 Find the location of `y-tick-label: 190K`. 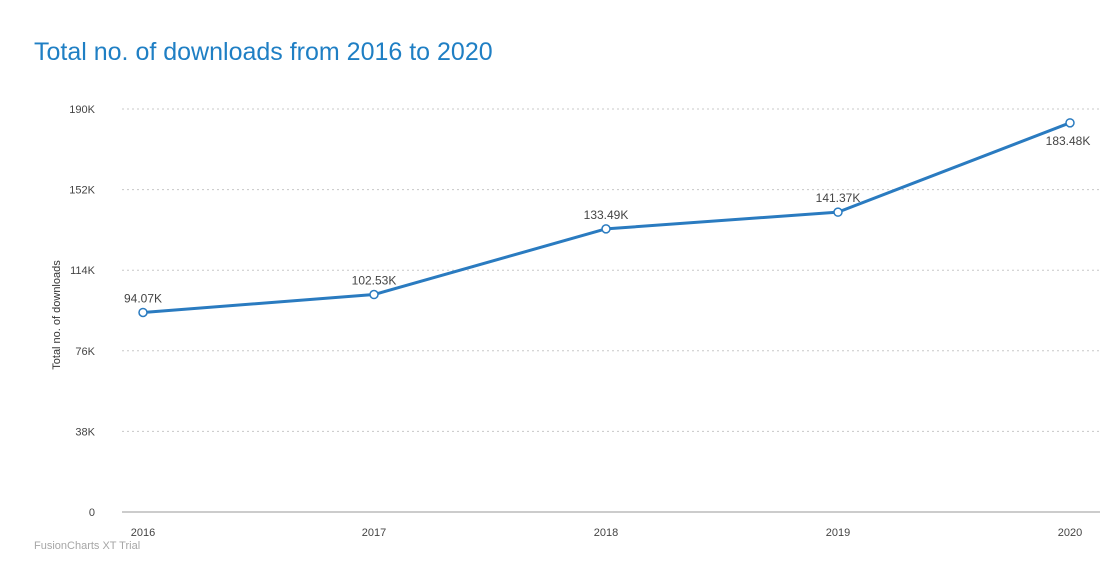

y-tick-label: 190K is located at coordinates (82, 110).